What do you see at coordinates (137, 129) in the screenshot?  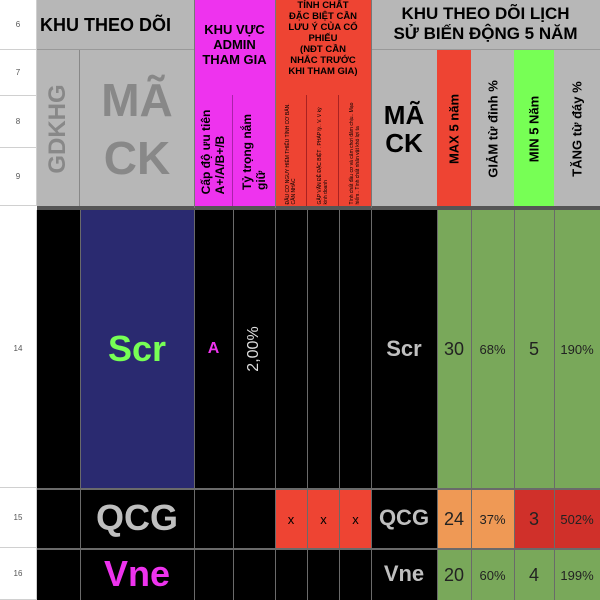 I see `header-ma-ck: MÃ CK` at bounding box center [137, 129].